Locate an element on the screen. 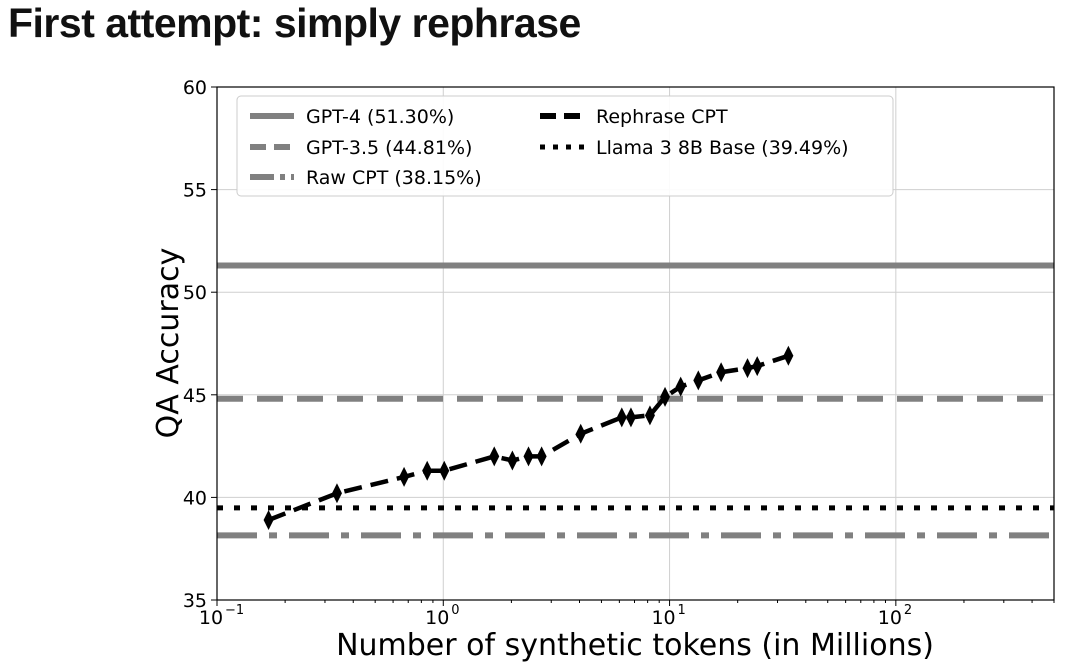 The width and height of the screenshot is (1080, 669). y-tick-label: 55 is located at coordinates (195, 191).